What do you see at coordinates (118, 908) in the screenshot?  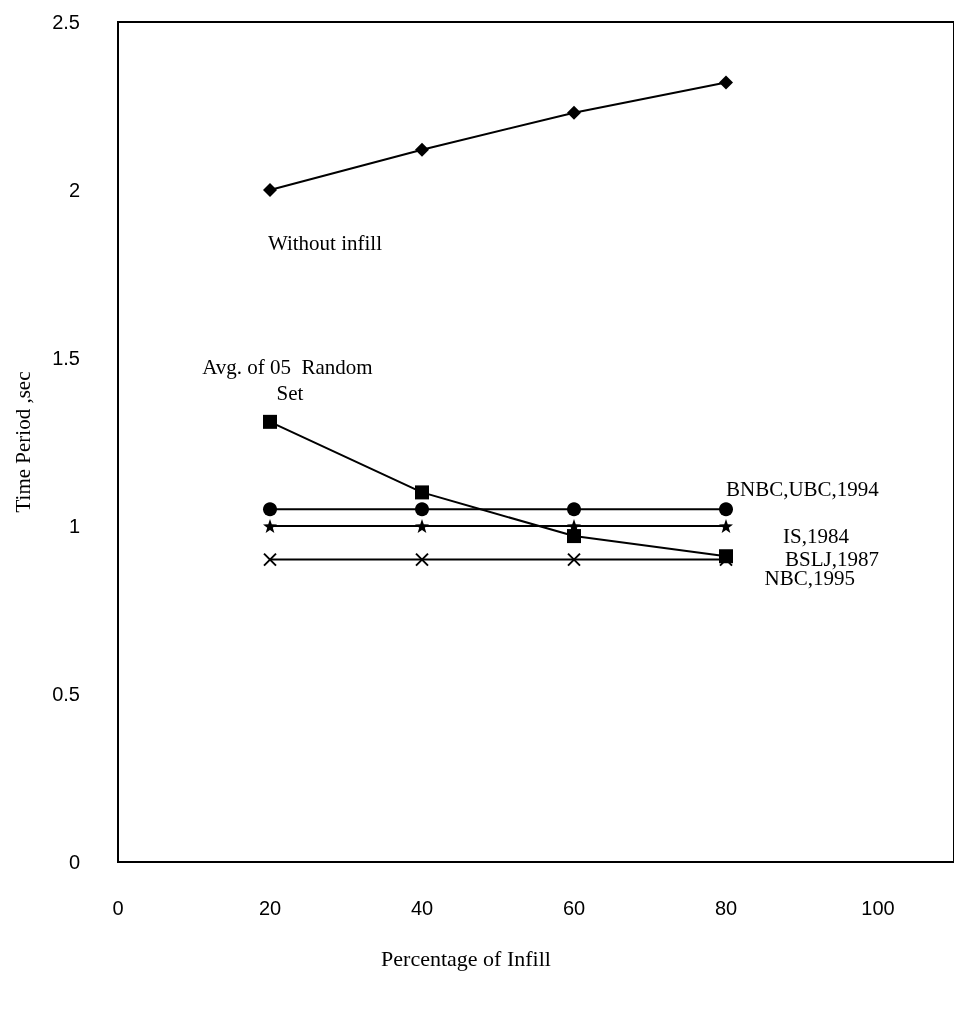 I see `x-tick-label: 0` at bounding box center [118, 908].